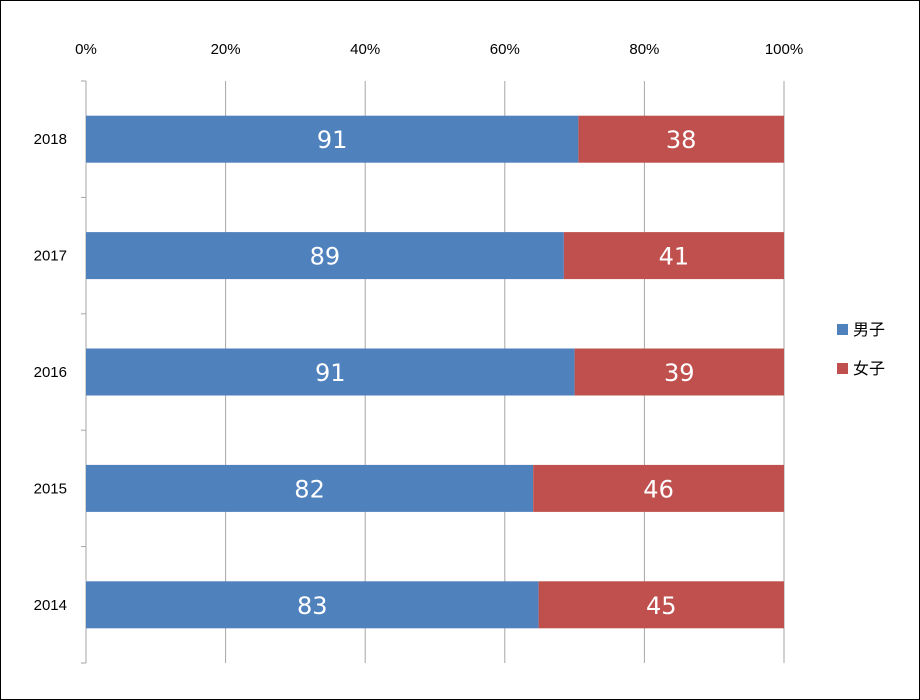 The image size is (920, 700). I want to click on data-label: 45, so click(661, 606).